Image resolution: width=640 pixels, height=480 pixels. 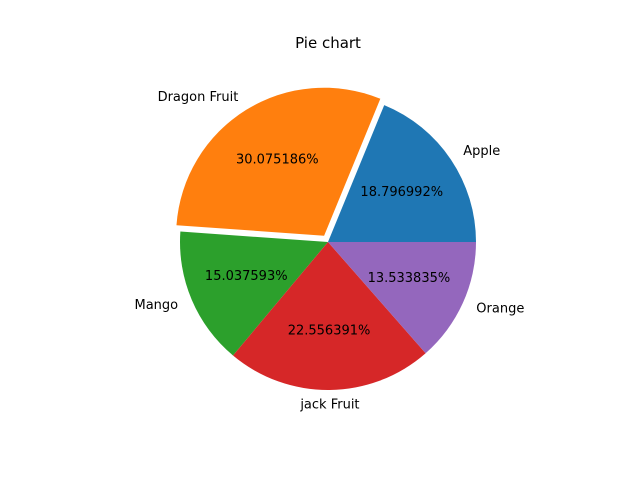 I want to click on chart-title: Pie chart, so click(x=328, y=43).